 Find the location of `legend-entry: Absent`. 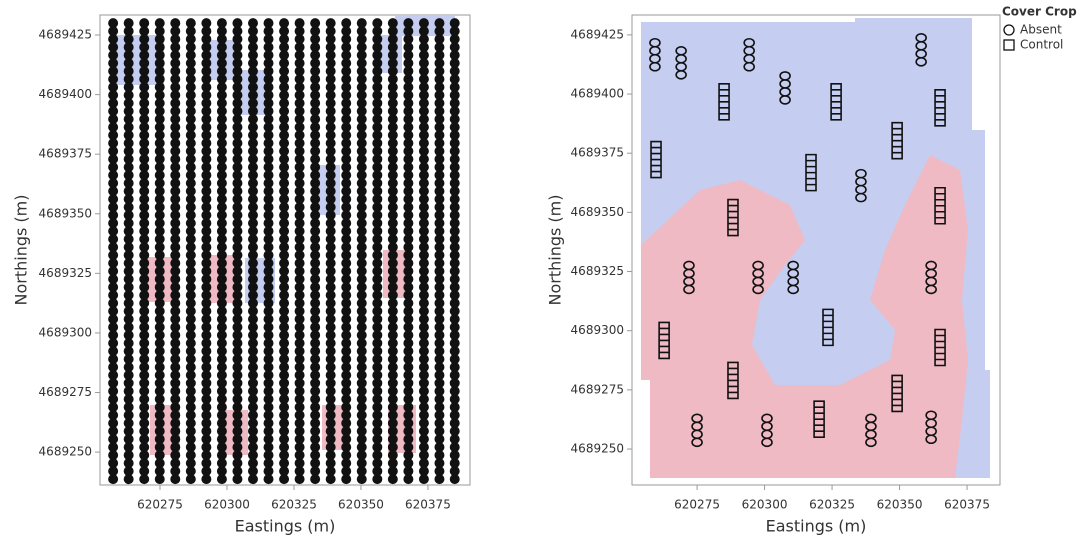

legend-entry: Absent is located at coordinates (1032, 30).